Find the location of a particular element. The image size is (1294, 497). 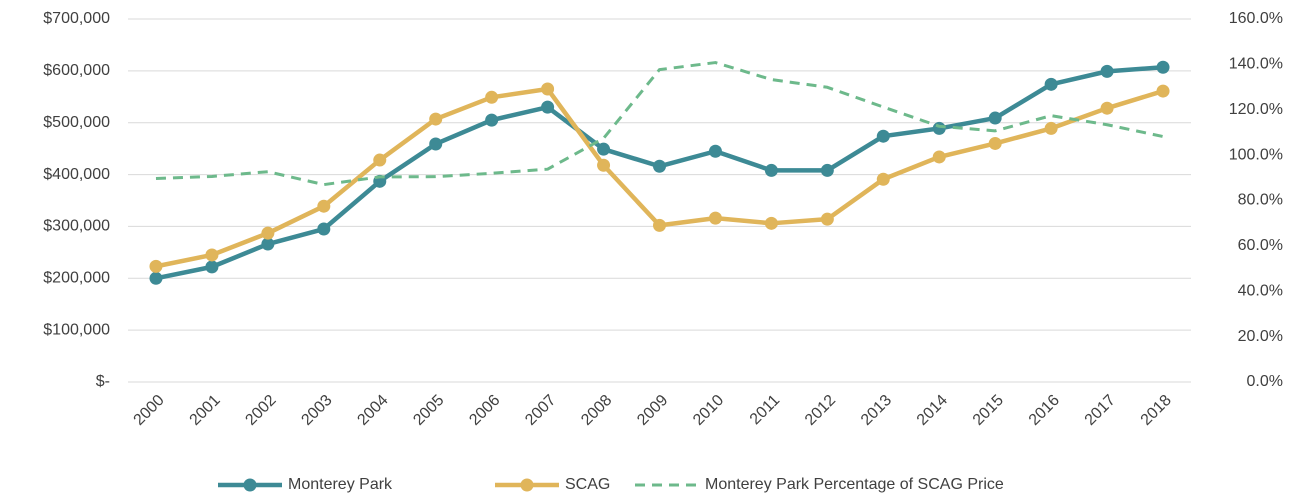

y-tick-label: $500,000 is located at coordinates (76, 122).